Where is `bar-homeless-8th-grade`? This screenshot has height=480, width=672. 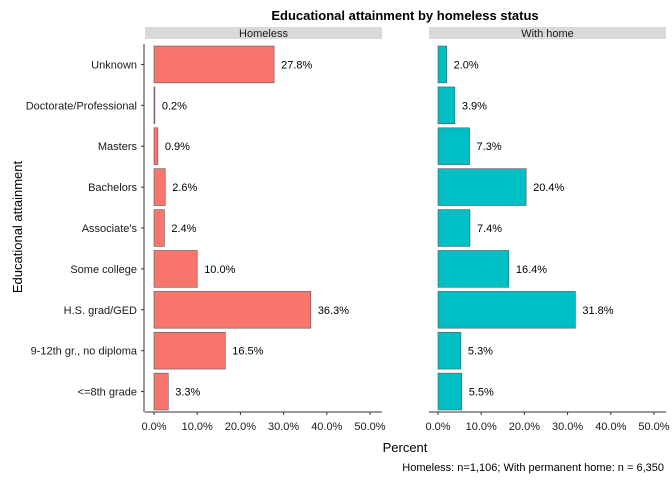 bar-homeless-8th-grade is located at coordinates (161, 391).